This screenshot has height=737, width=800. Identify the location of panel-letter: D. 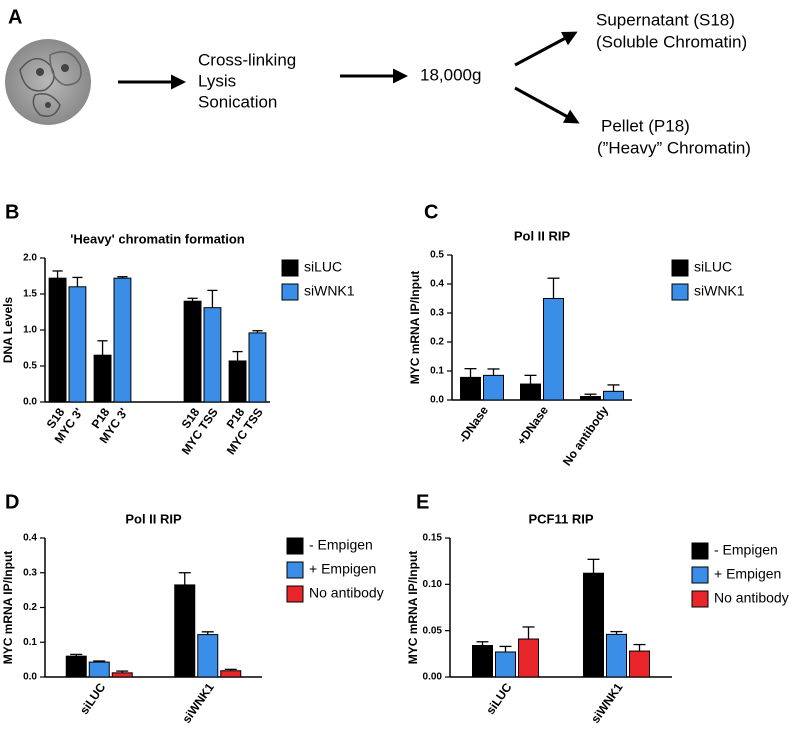
(12, 502).